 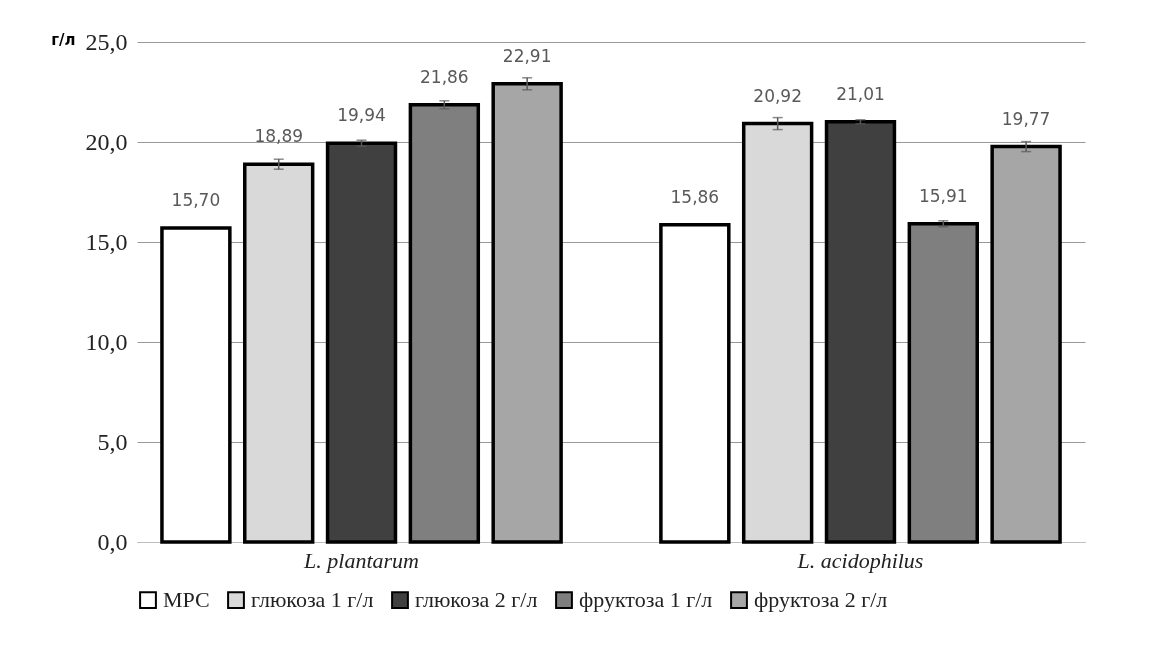 I want to click on y-tick-label: 15,0, so click(x=106, y=241).